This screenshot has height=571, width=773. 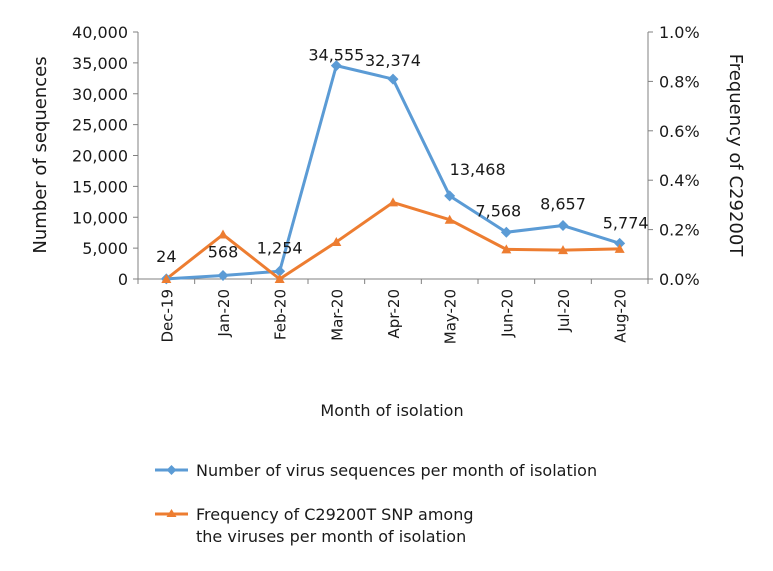 What do you see at coordinates (100, 32) in the screenshot?
I see `y-left-tick-label: 40,000` at bounding box center [100, 32].